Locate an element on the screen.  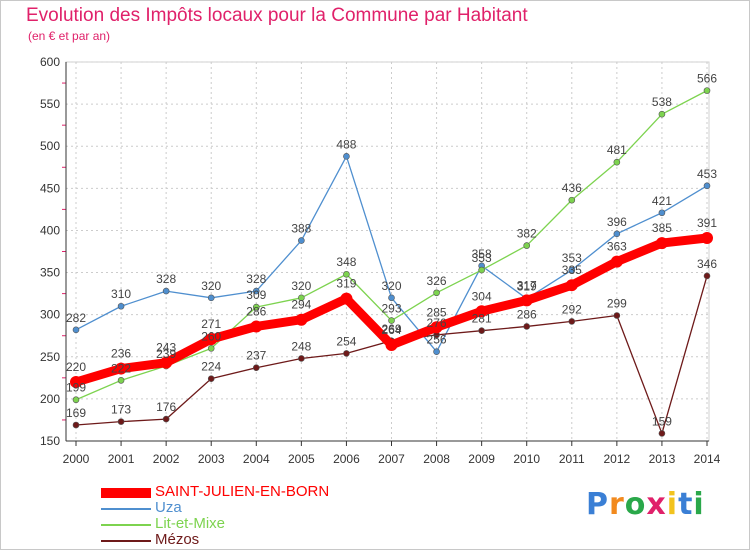
logo-letter: r is located at coordinates (617, 504).